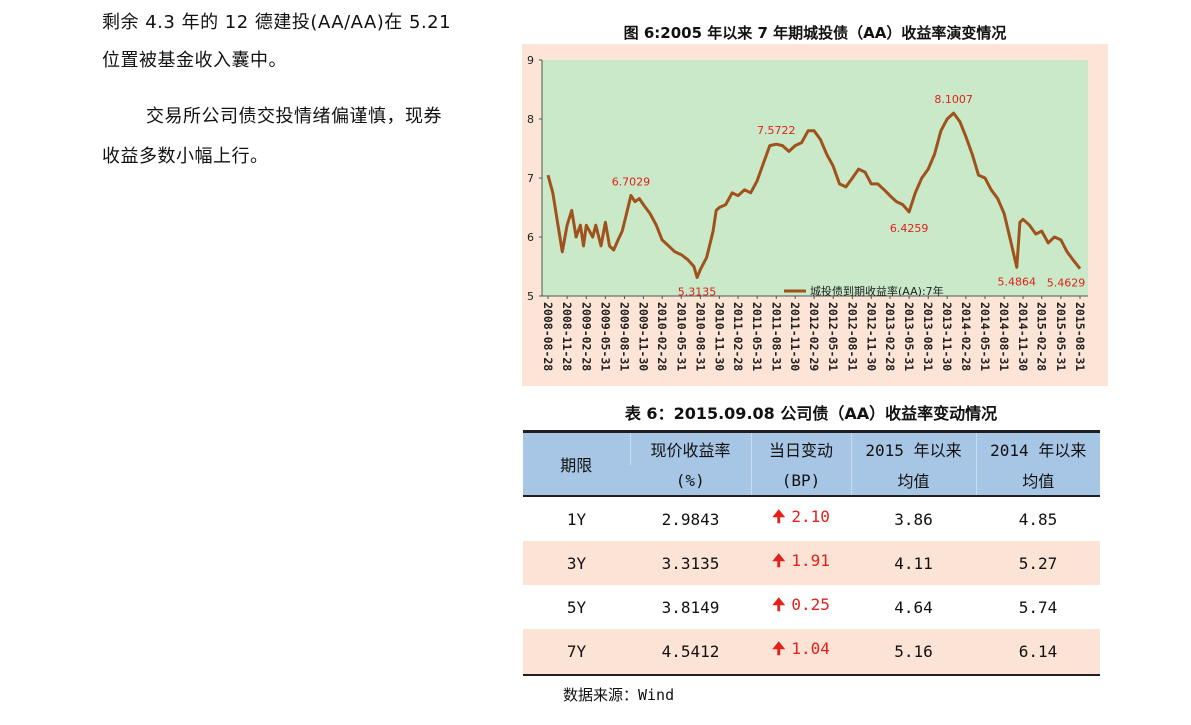 This screenshot has height=725, width=1191. What do you see at coordinates (530, 178) in the screenshot?
I see `y-tick-label: 7` at bounding box center [530, 178].